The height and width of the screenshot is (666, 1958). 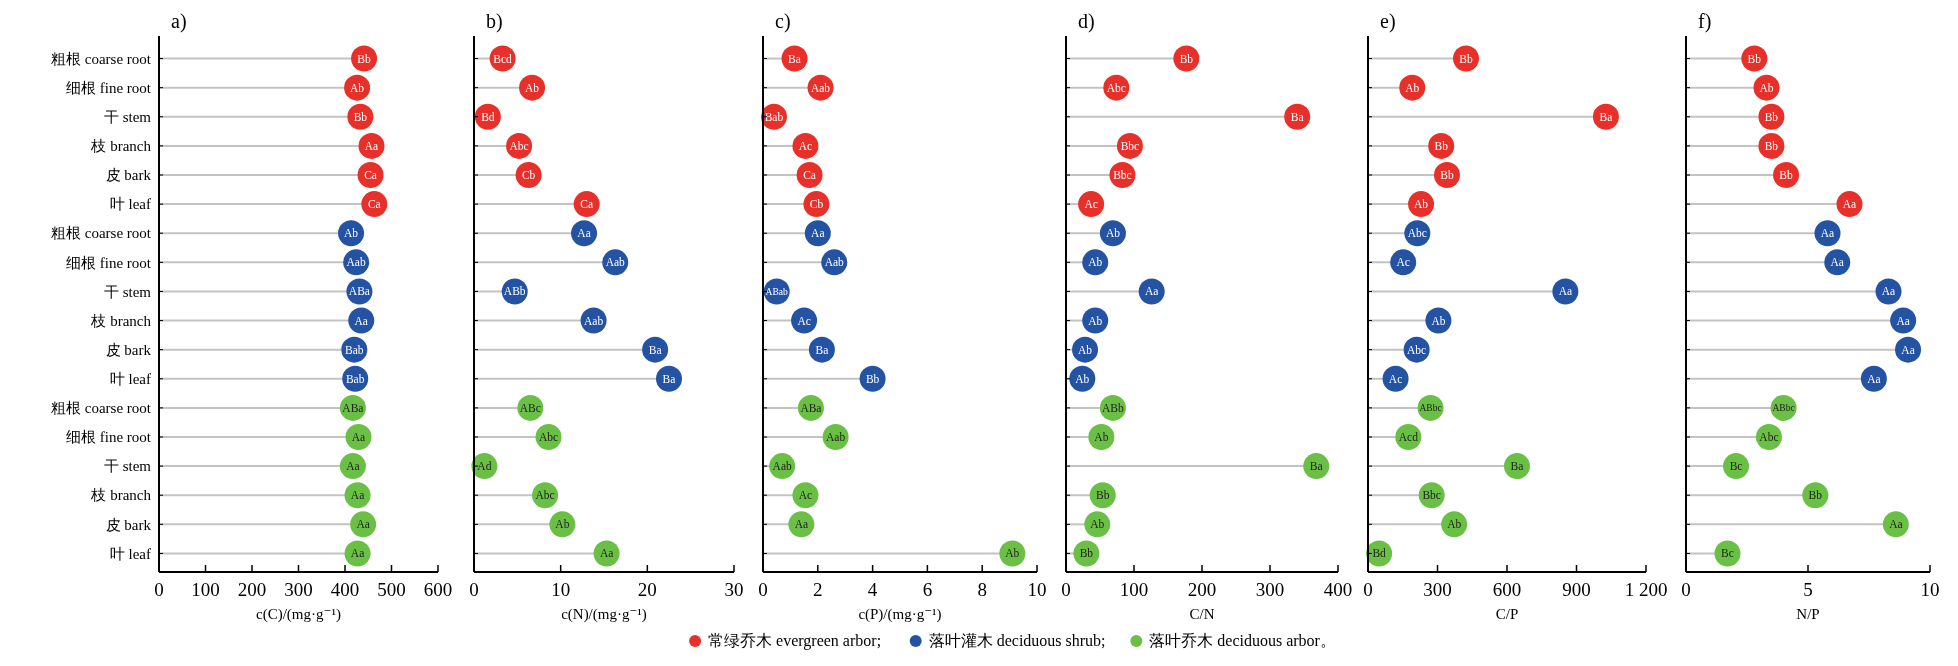 I want to click on x-axis-title: c(C)/(mg·g⁻¹), so click(x=298, y=614).